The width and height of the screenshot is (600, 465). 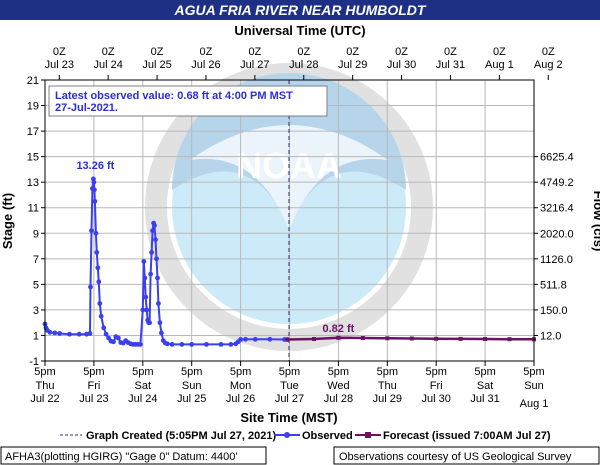 What do you see at coordinates (59, 65) in the screenshot?
I see `top-tick-day: Jul 23` at bounding box center [59, 65].